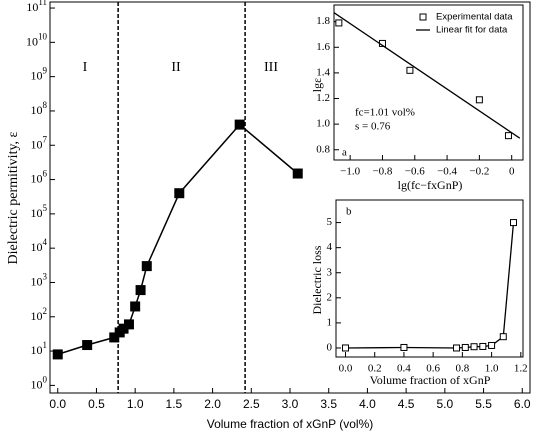 The width and height of the screenshot is (536, 433). I want to click on y-axis-label: Dielectric loss, so click(317, 279).